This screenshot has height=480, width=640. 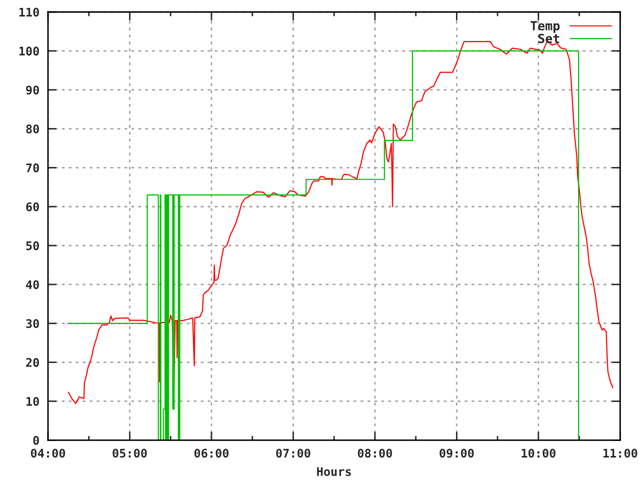 I want to click on y-tick-label: 110, so click(x=29, y=12).